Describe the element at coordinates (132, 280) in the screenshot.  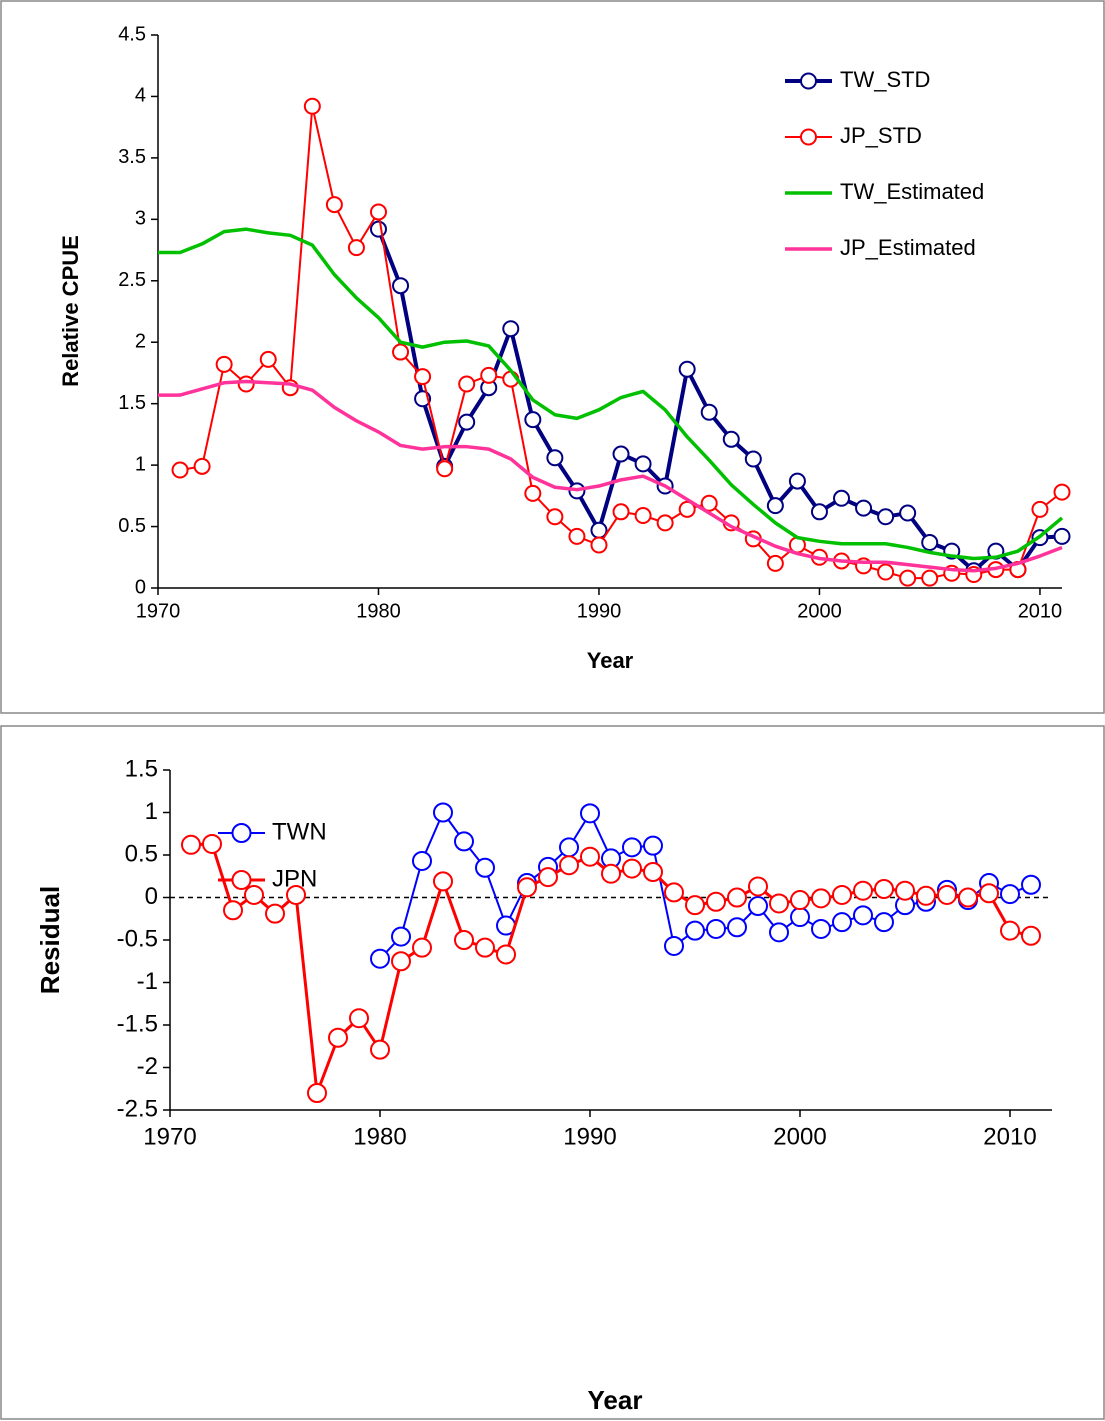
I see `y-tick-label: 2.5` at that location.